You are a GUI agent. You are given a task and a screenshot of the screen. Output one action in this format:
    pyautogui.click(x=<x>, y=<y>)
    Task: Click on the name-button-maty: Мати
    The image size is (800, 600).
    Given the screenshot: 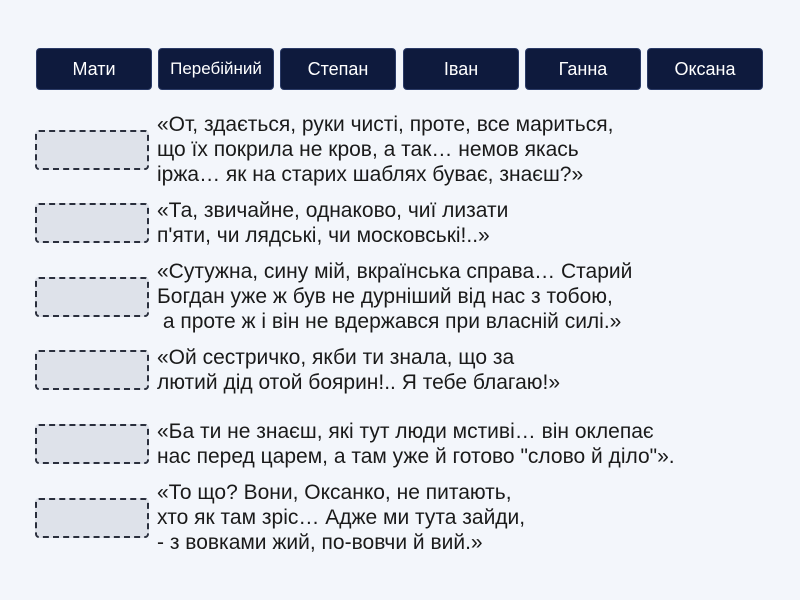 What is the action you would take?
    pyautogui.click(x=94, y=69)
    